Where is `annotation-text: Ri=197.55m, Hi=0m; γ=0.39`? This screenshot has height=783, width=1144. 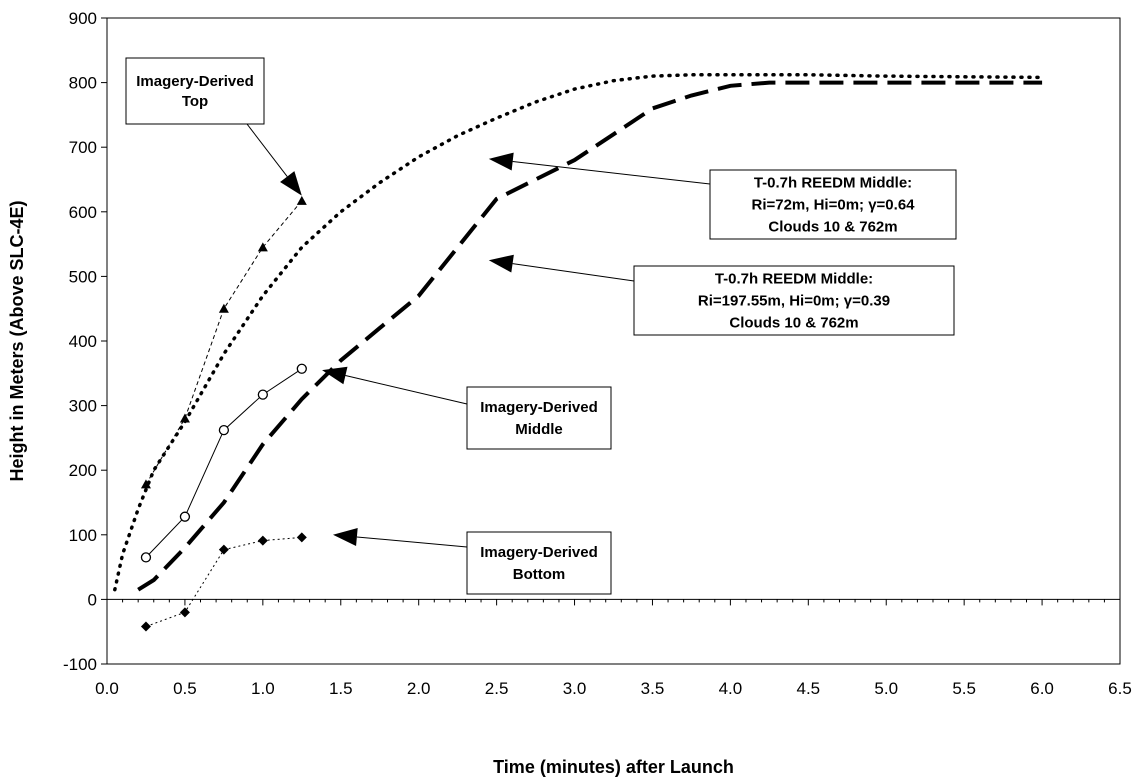
annotation-text: Ri=197.55m, Hi=0m; γ=0.39 is located at coordinates (794, 301).